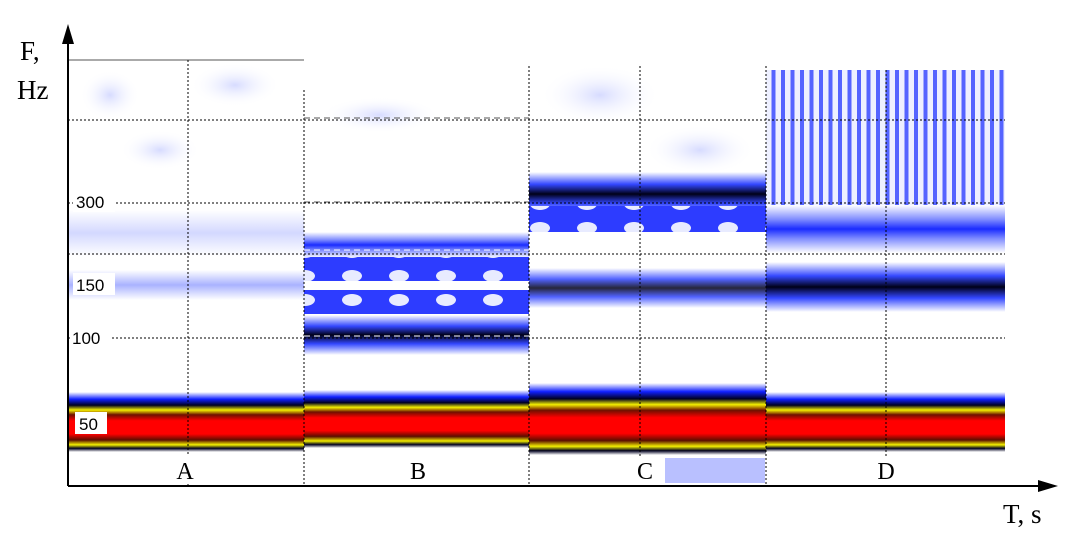 This screenshot has height=547, width=1081. What do you see at coordinates (1022, 514) in the screenshot?
I see `x-axis-title: T, s` at bounding box center [1022, 514].